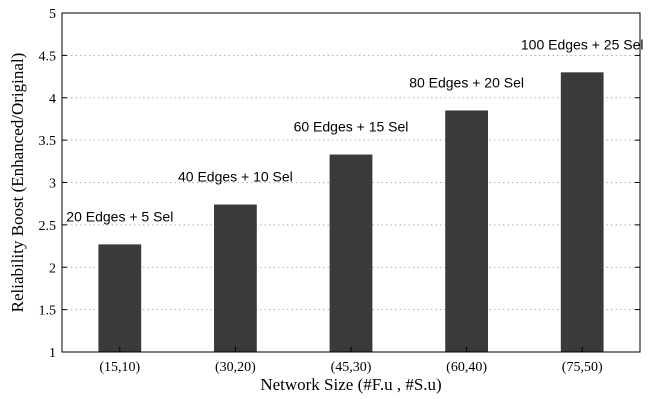 Image resolution: width=653 pixels, height=399 pixels. Describe the element at coordinates (52, 184) in the screenshot. I see `y-tick-label: 3` at that location.